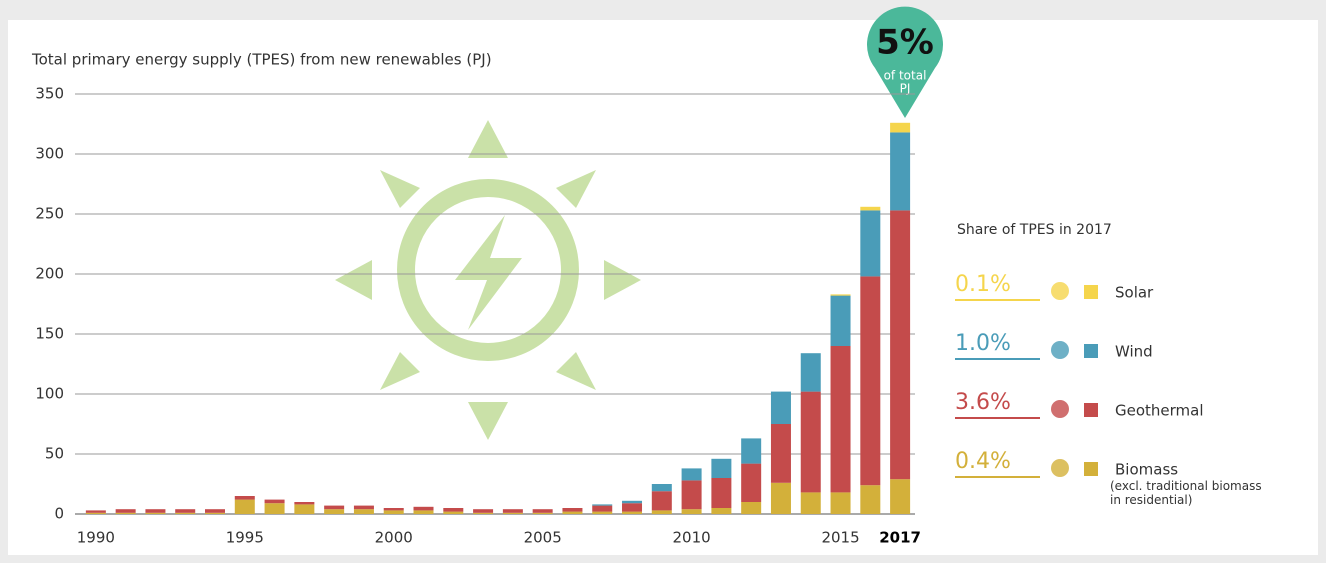  Describe the element at coordinates (49, 154) in the screenshot. I see `y-tick-label: 300` at that location.